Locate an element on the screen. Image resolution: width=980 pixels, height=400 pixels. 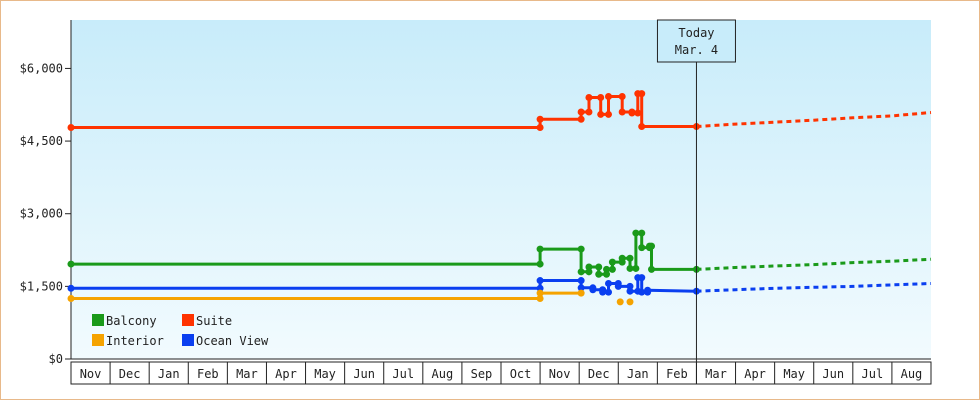
today-callout-box is located at coordinates (696, 41).